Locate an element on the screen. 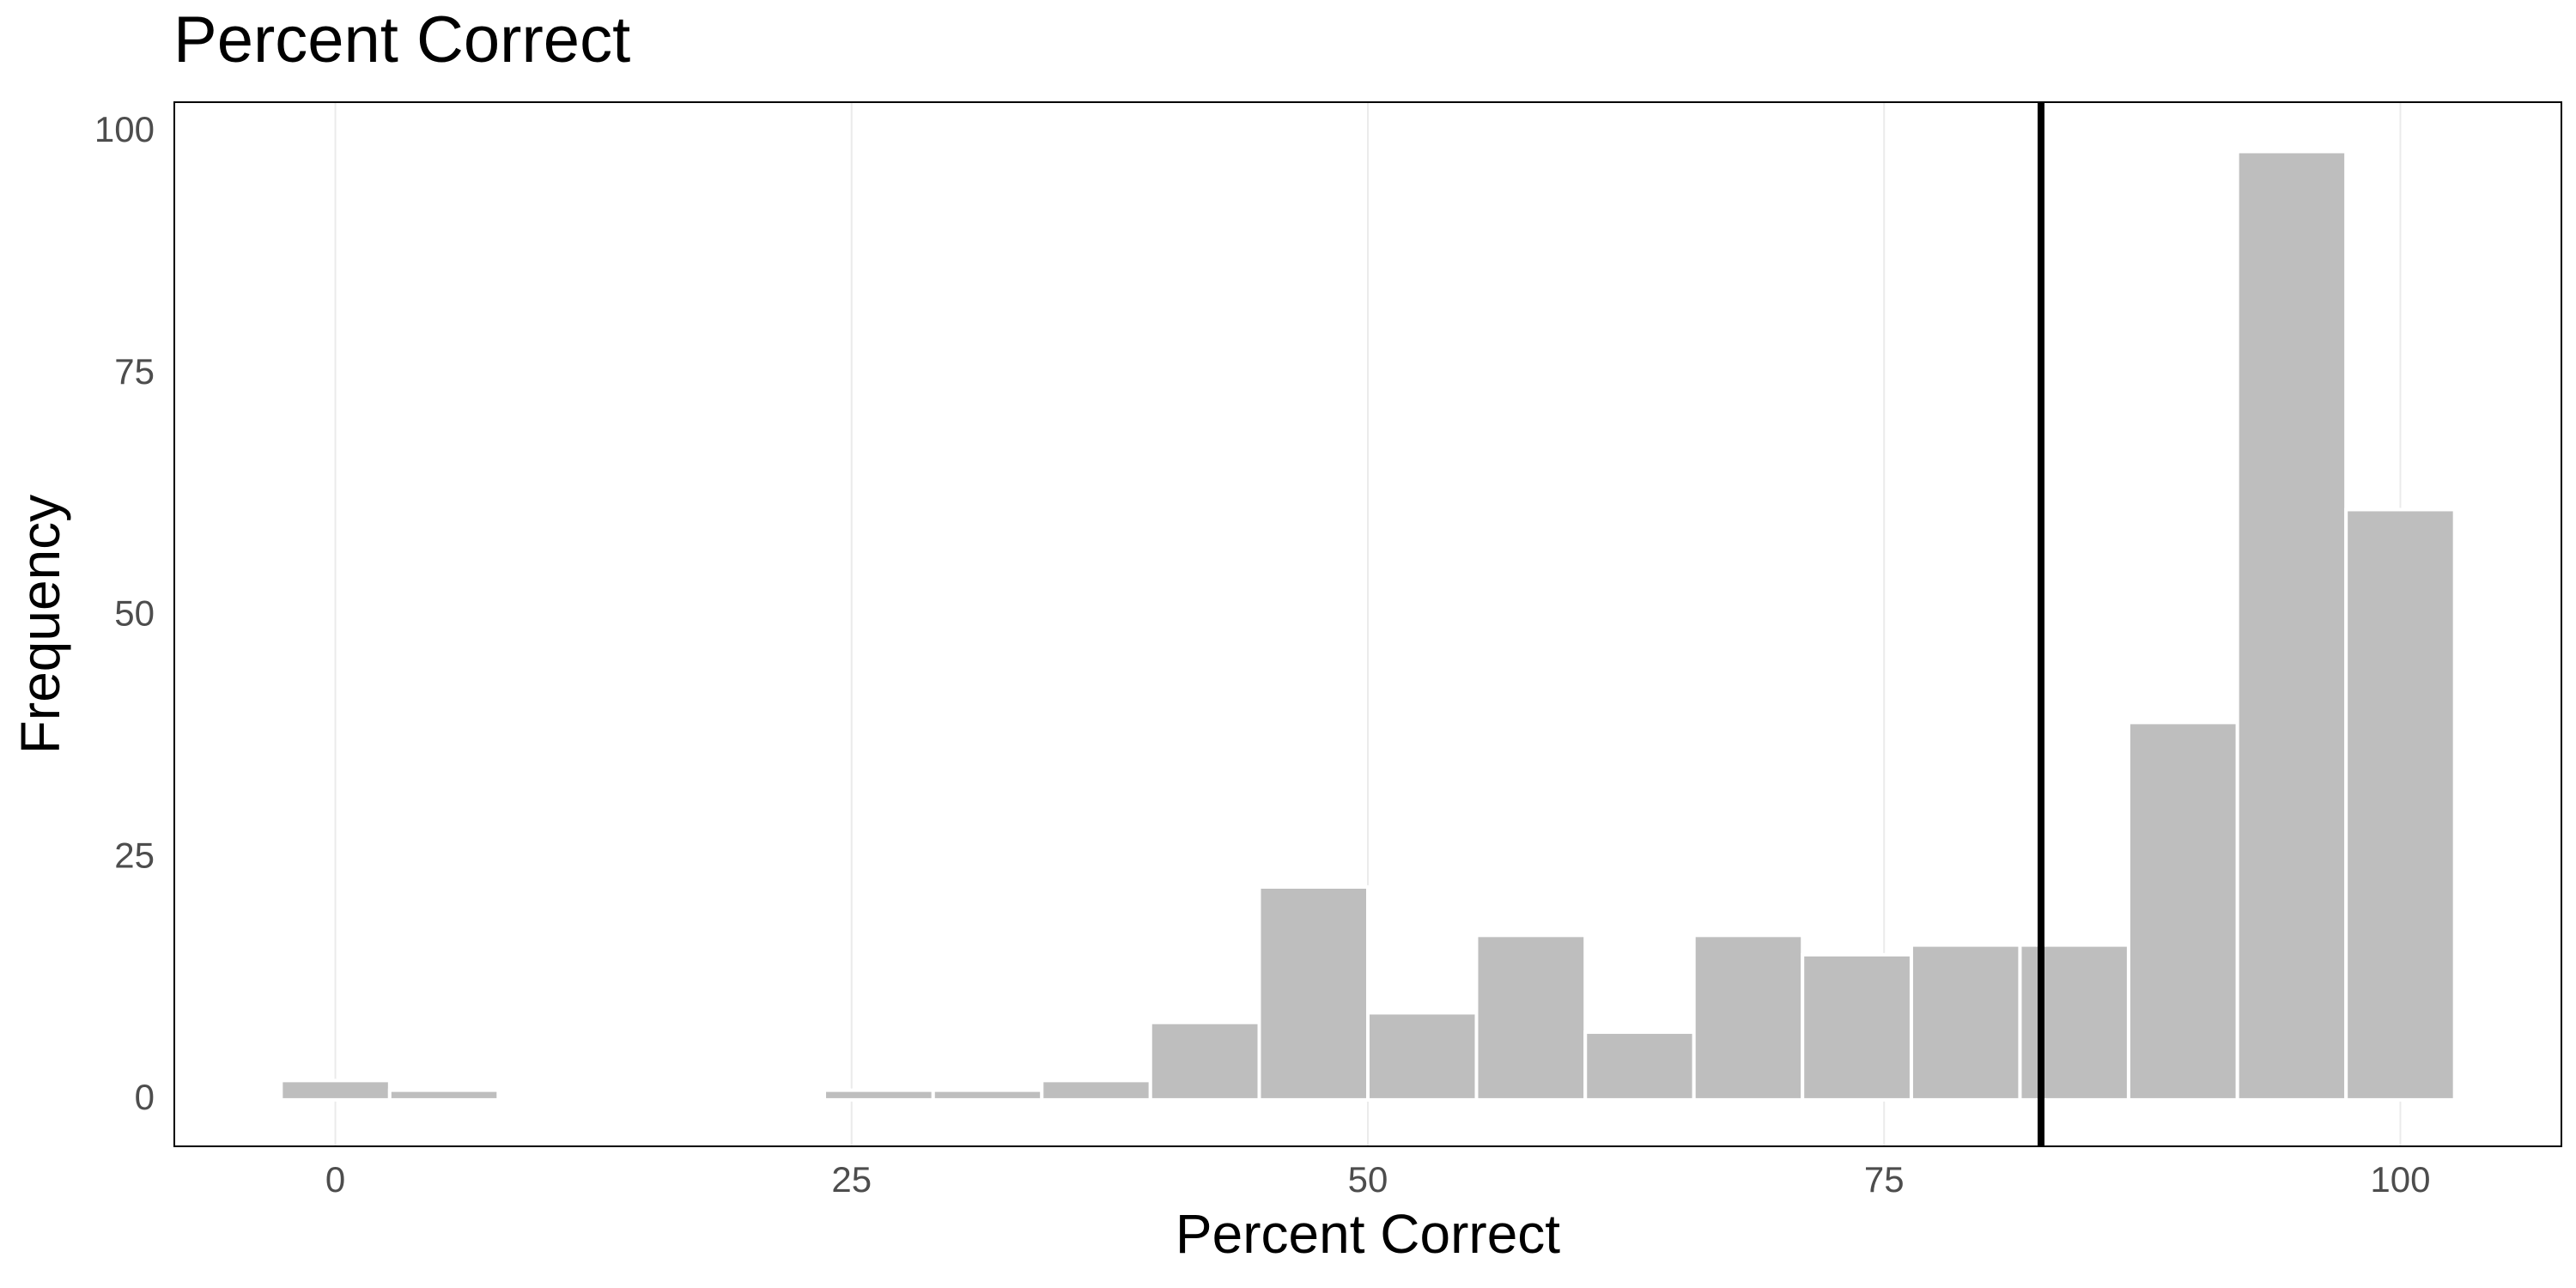 This screenshot has height=1288, width=2576. y-tick-label: 25 is located at coordinates (134, 855).